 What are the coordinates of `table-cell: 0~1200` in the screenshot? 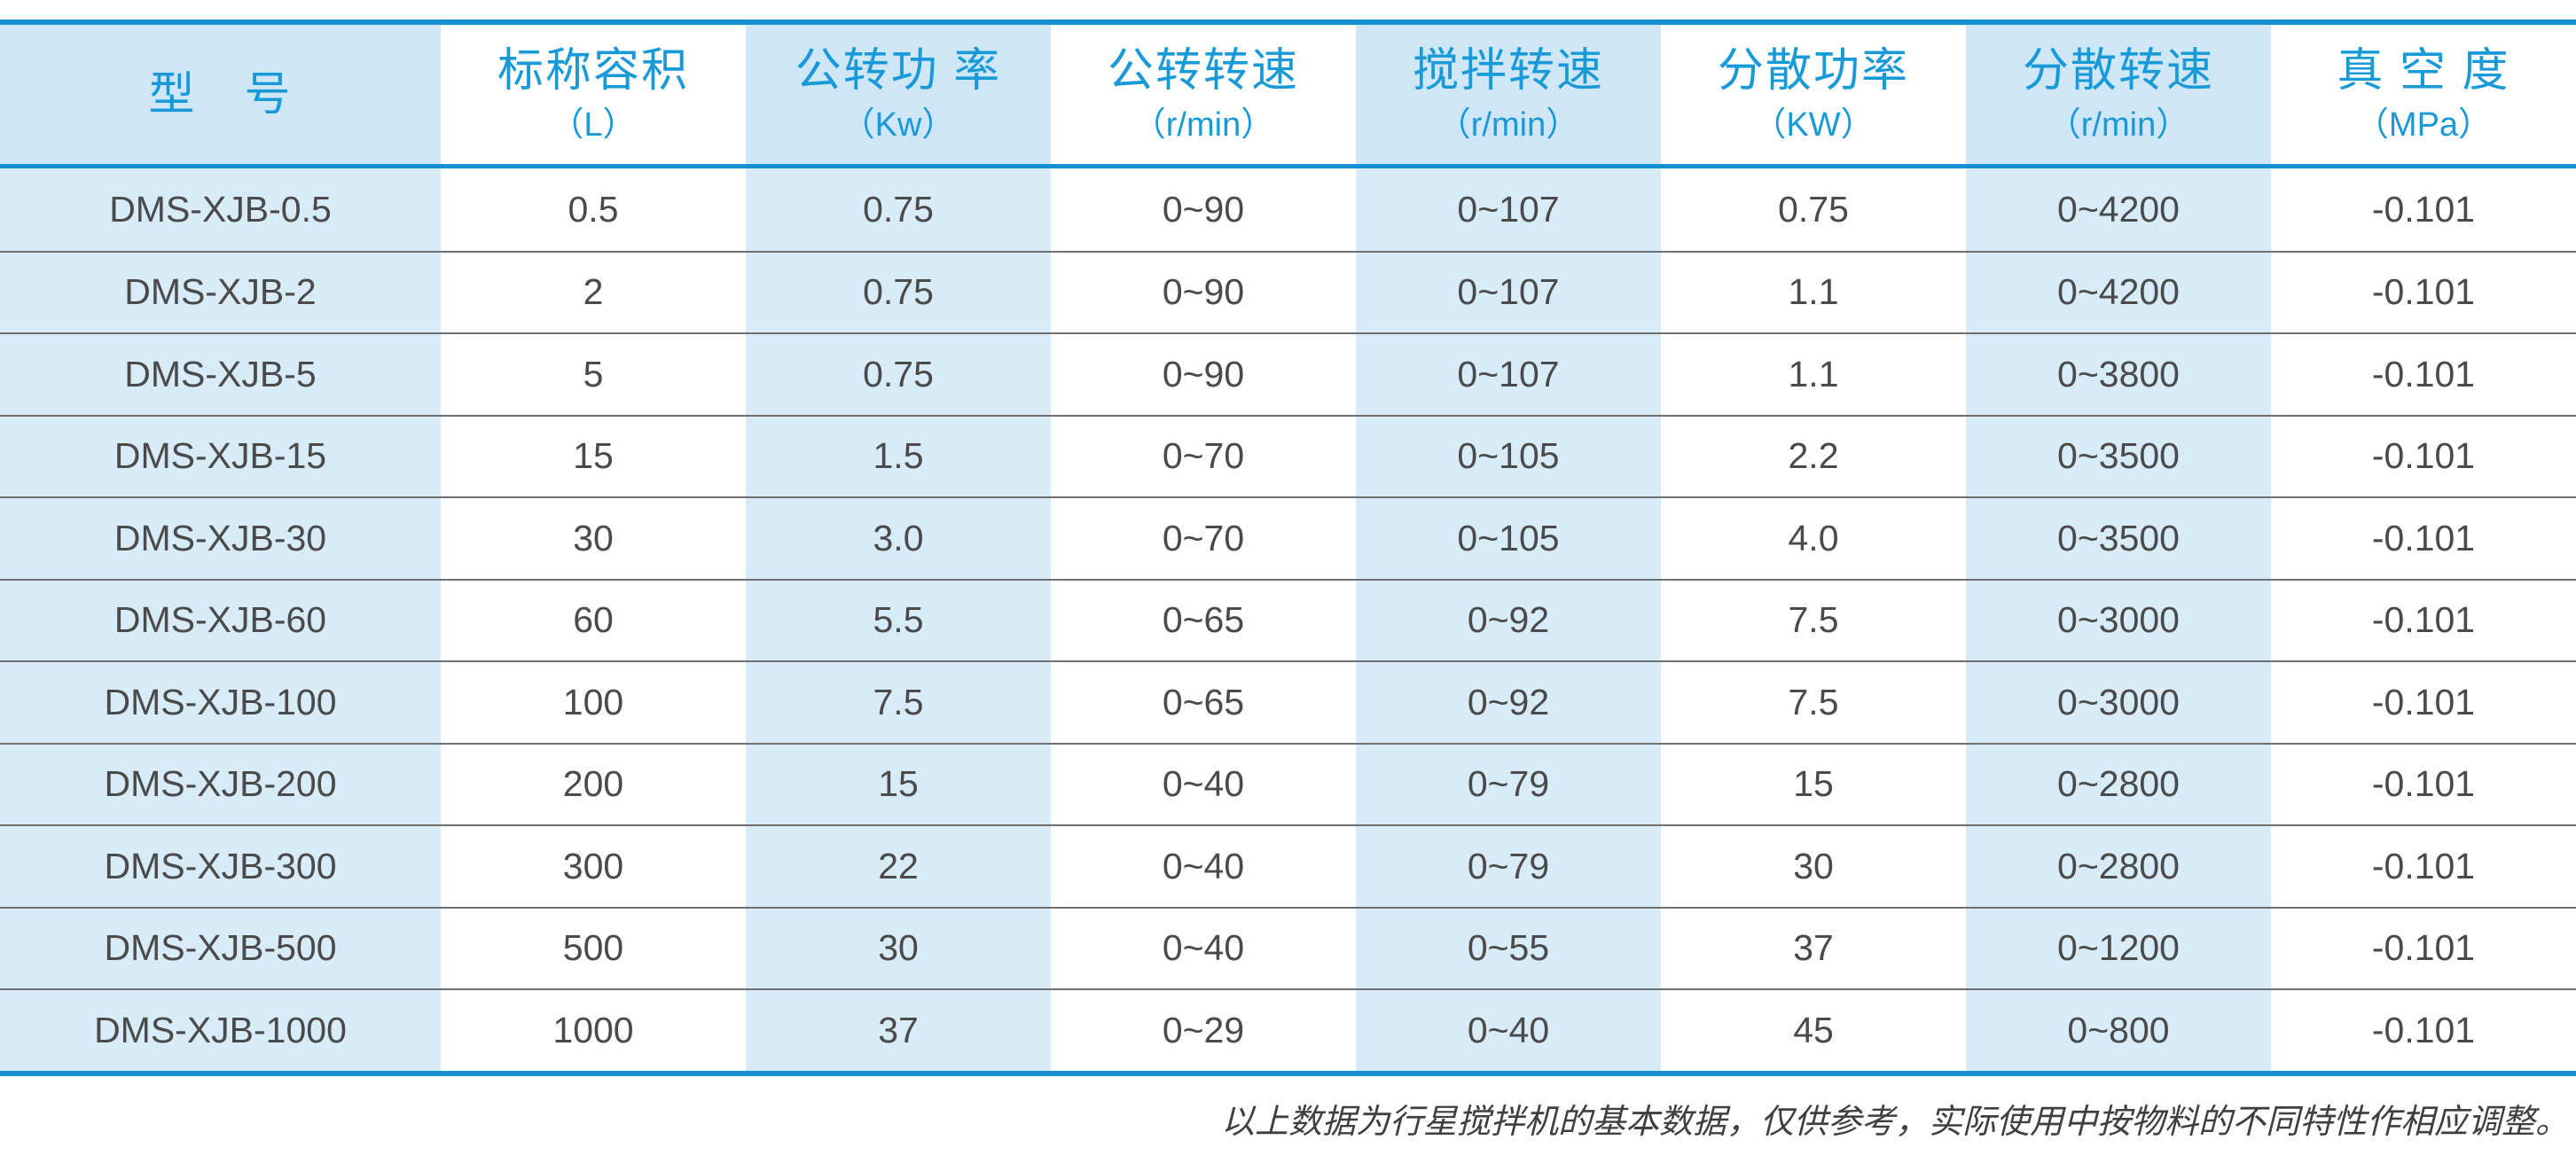 It's located at (2118, 948).